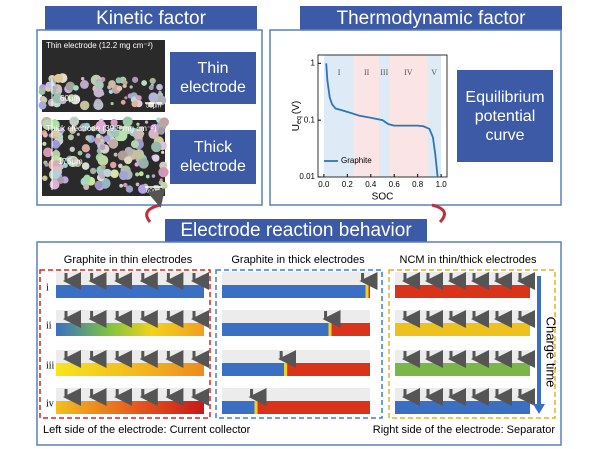 Image resolution: width=591 pixels, height=449 pixels. Describe the element at coordinates (307, 176) in the screenshot. I see `y-tick-label: 0.01` at that location.